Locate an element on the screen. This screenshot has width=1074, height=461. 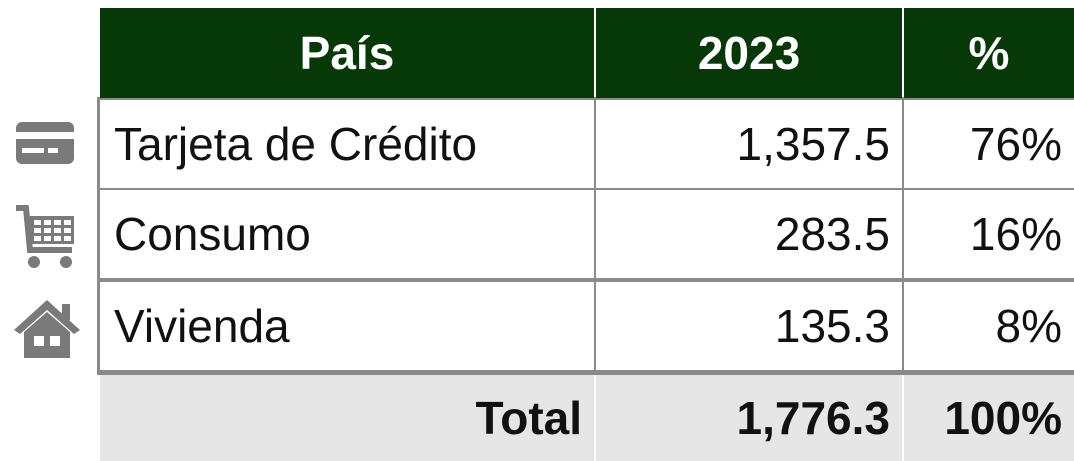
table-cell: 283.5 is located at coordinates (749, 234).